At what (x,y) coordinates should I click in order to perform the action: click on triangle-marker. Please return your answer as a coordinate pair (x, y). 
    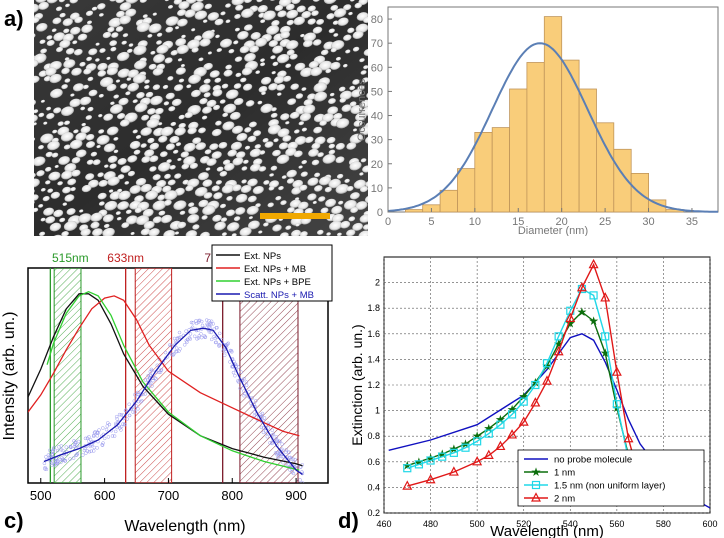
    Looking at the image, I should click on (547, 380).